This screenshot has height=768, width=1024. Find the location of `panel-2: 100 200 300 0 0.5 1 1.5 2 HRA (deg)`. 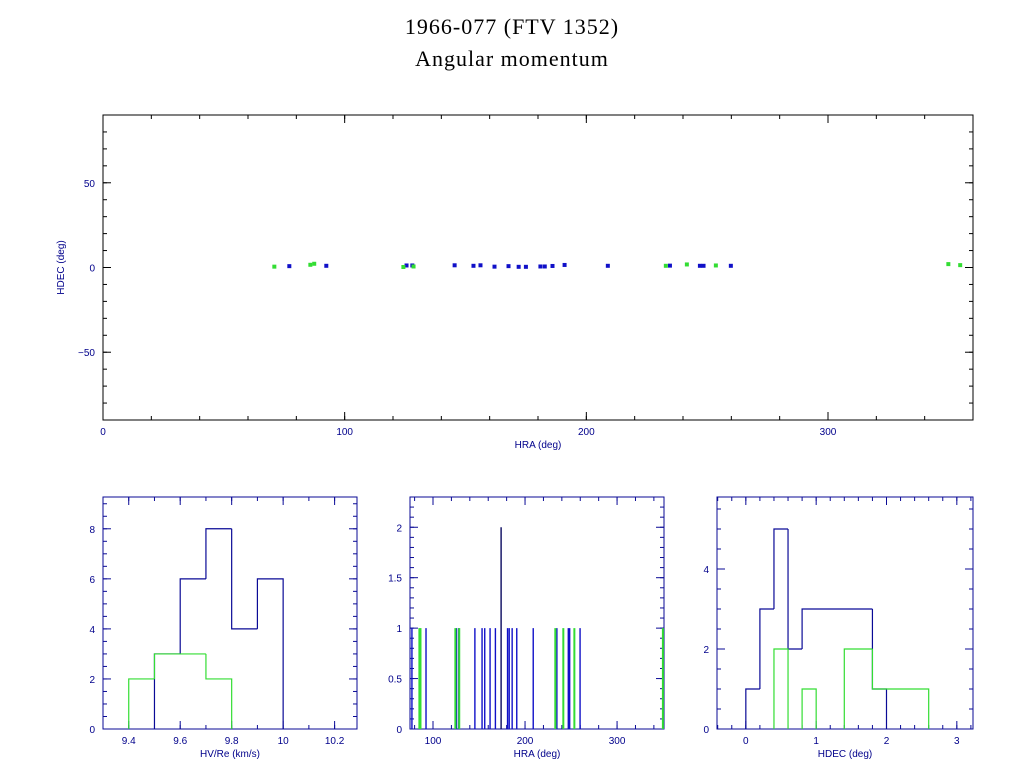

panel-2: 100 200 300 0 0.5 1 1.5 2 HRA (deg) is located at coordinates (526, 628).